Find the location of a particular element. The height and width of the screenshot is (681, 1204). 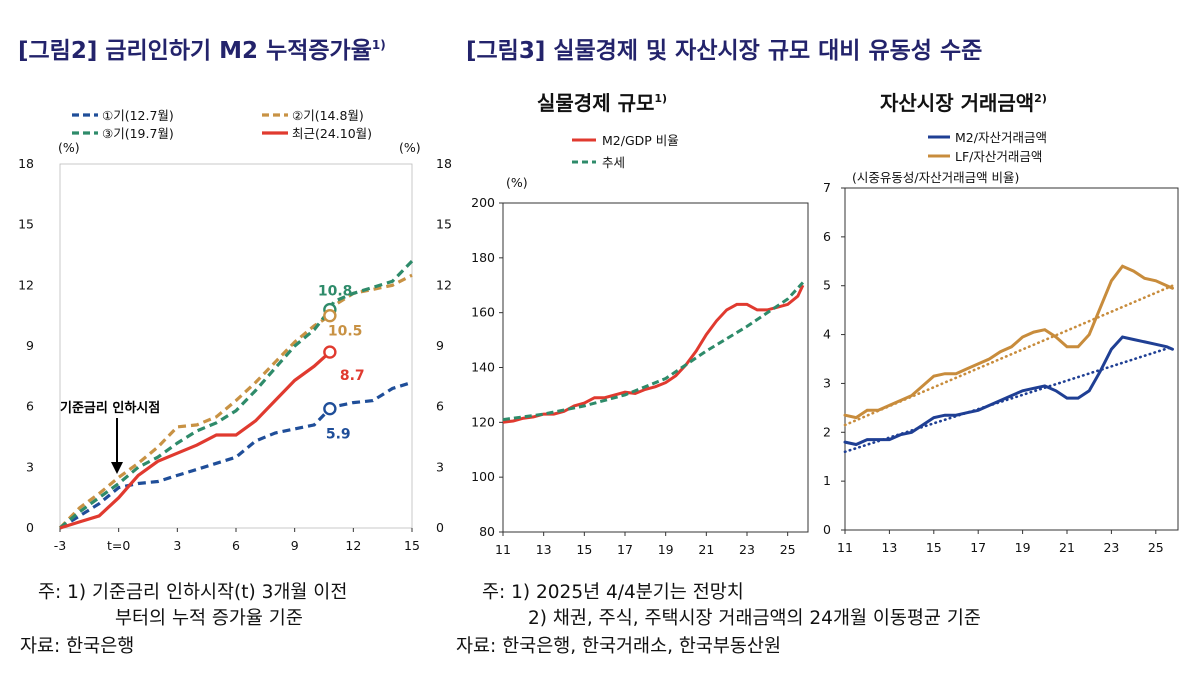

chart1-ytick-right: 6 is located at coordinates (440, 406).